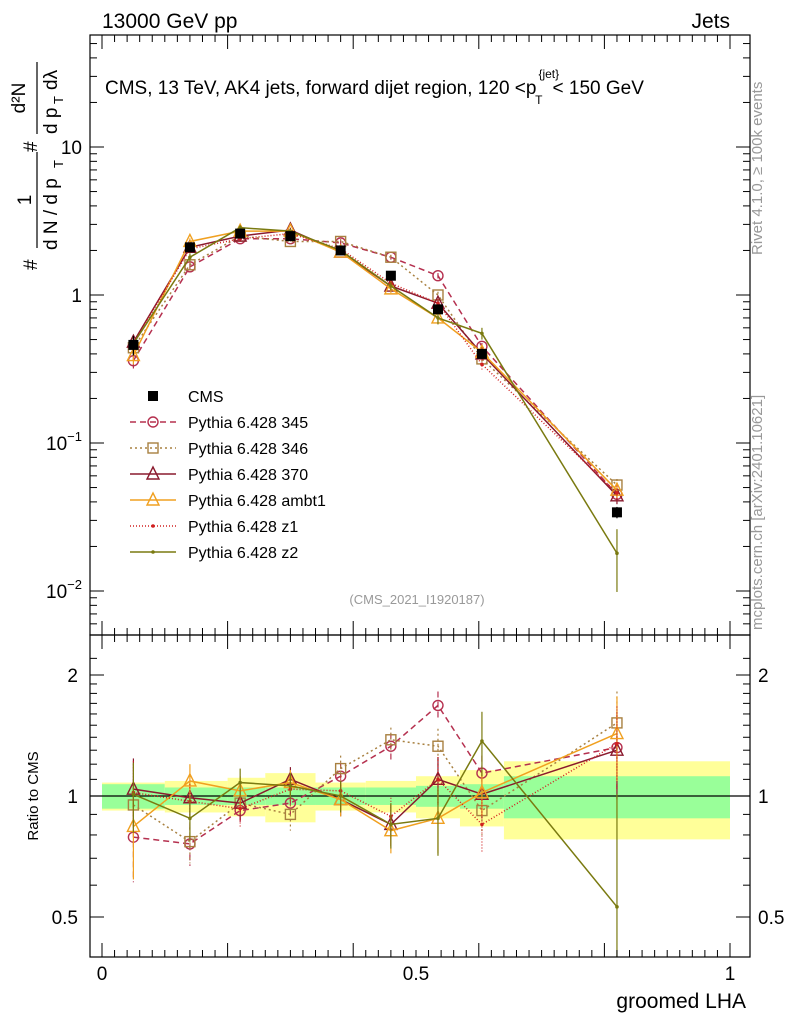 The width and height of the screenshot is (786, 1024). I want to click on ratio-line, so click(375, 782).